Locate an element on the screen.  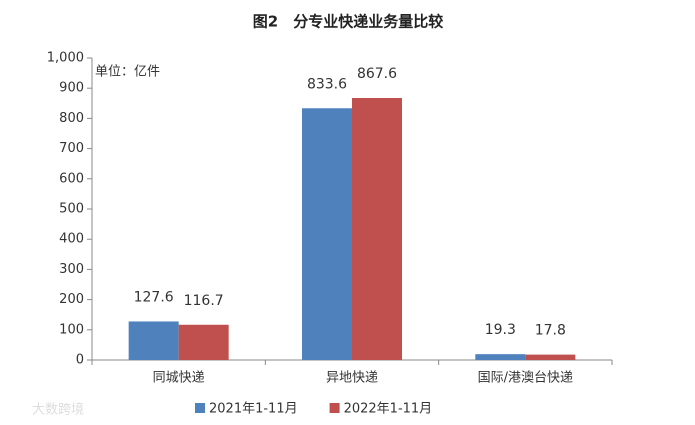
y-tick-label: 400 is located at coordinates (71, 239).